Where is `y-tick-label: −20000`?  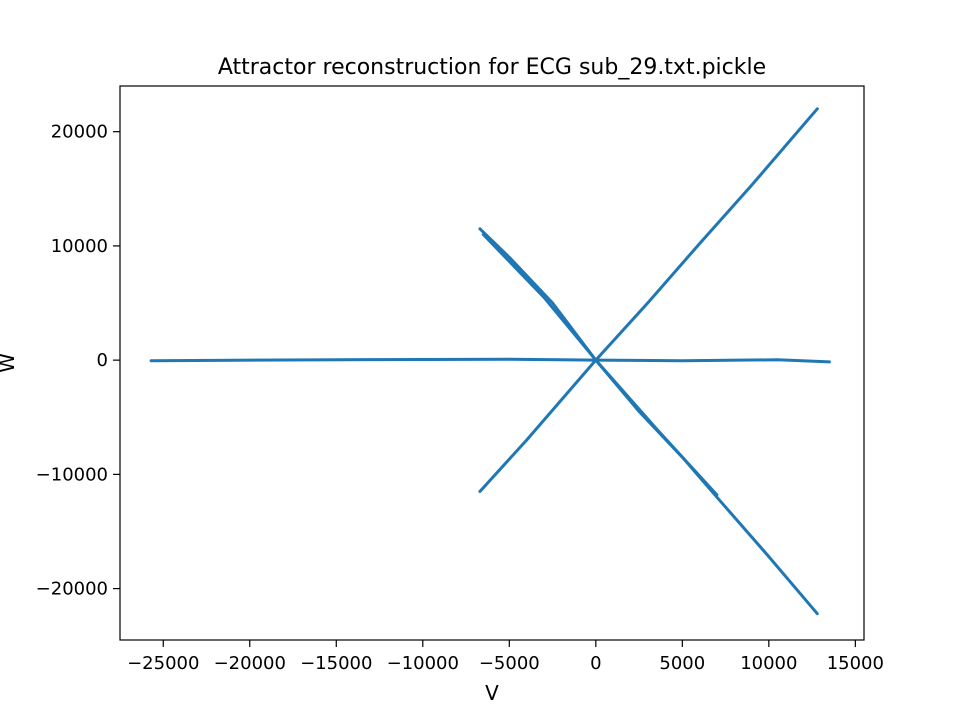 y-tick-label: −20000 is located at coordinates (72, 589).